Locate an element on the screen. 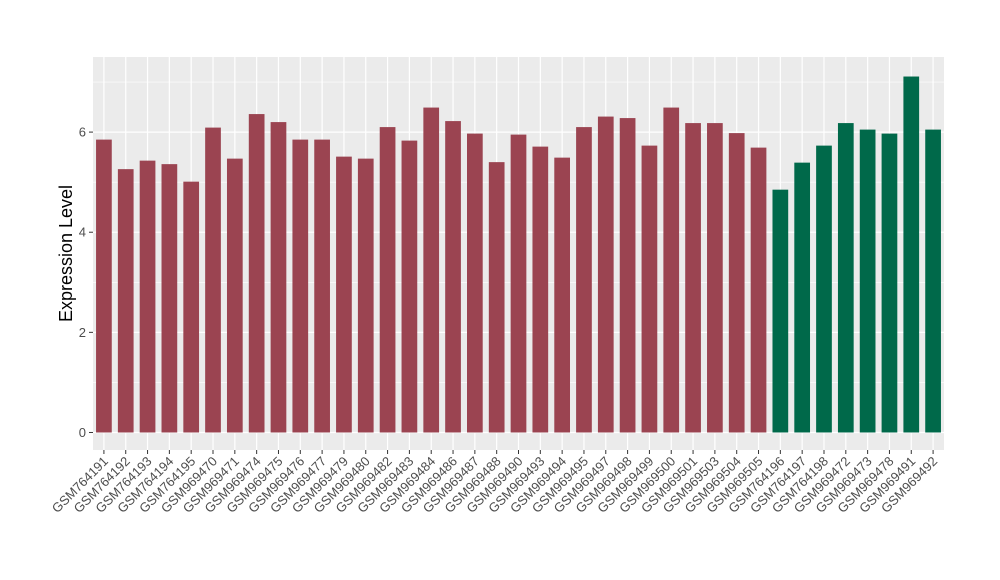 This screenshot has width=1000, height=580. y-tick-label: 2 is located at coordinates (82, 332).